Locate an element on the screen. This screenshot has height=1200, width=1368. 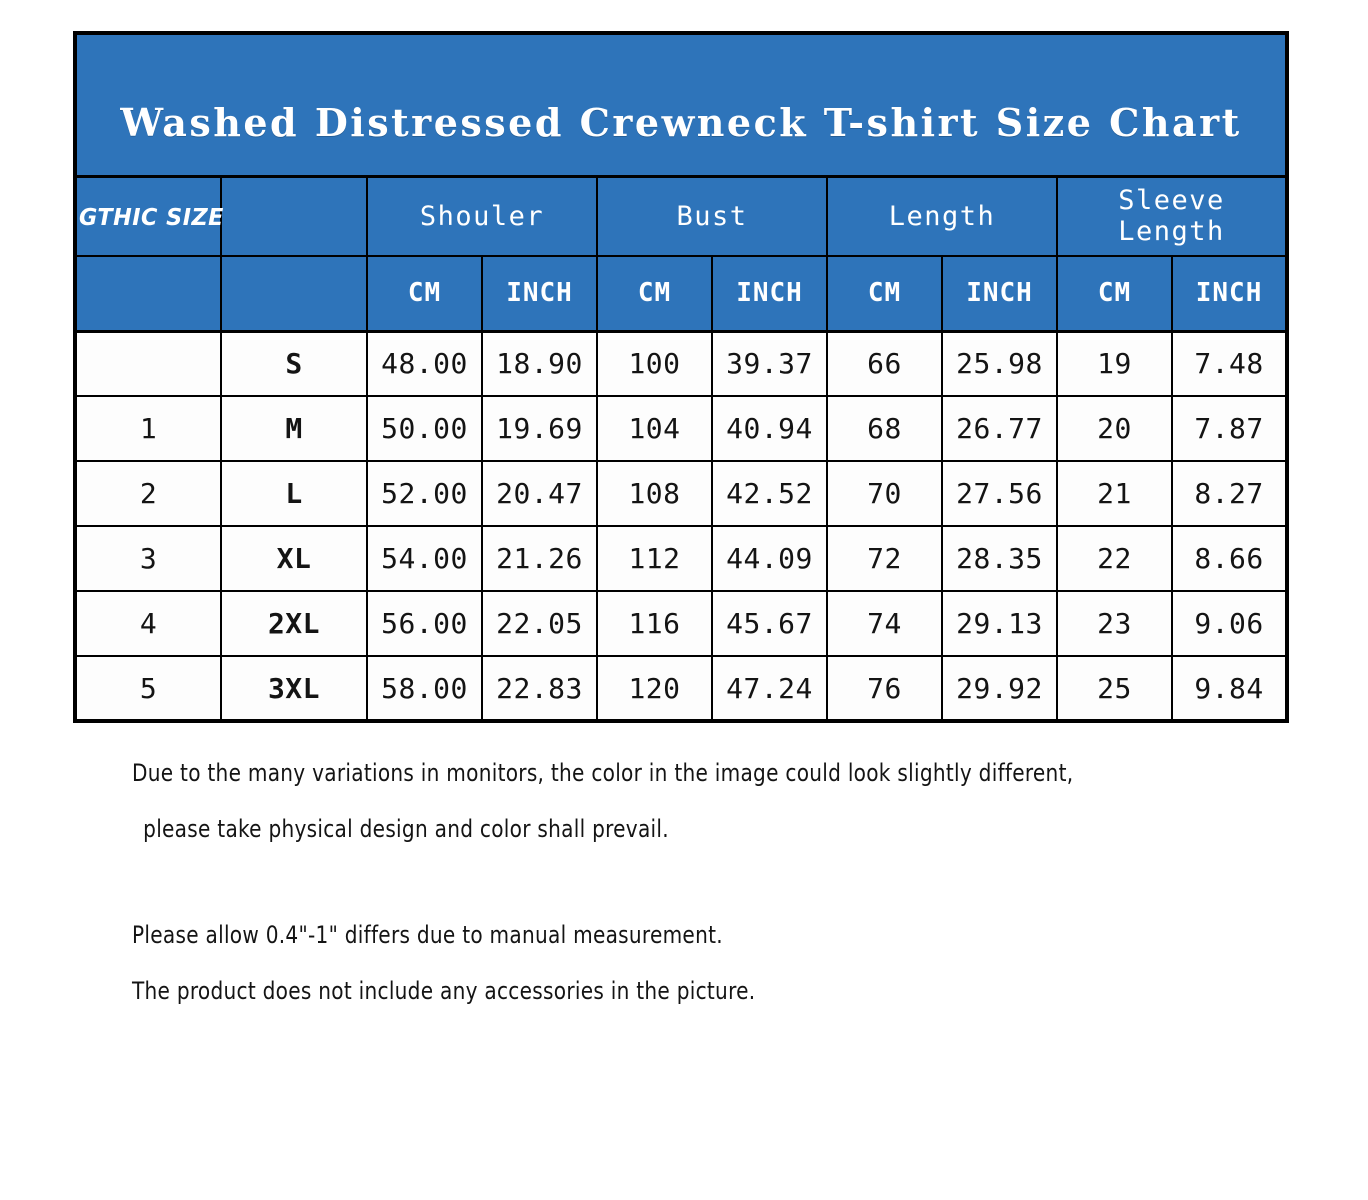
cell-shoulder-inch: 21.26 is located at coordinates (539, 558).